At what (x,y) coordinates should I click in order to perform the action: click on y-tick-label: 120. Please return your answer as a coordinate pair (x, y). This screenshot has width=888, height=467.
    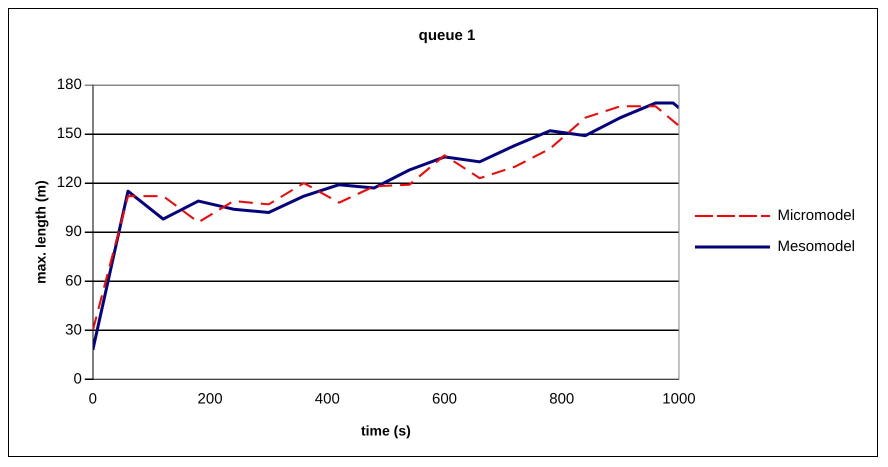
    Looking at the image, I should click on (69, 183).